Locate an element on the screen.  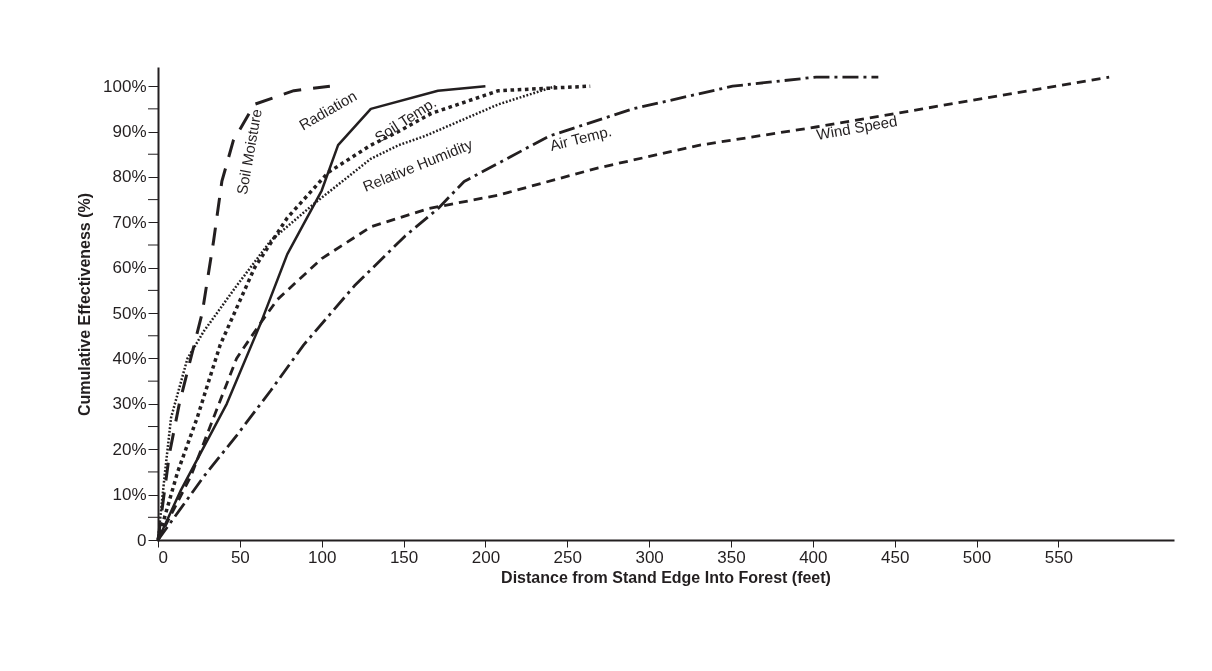
y-tick-label: 20% is located at coordinates (129, 449).